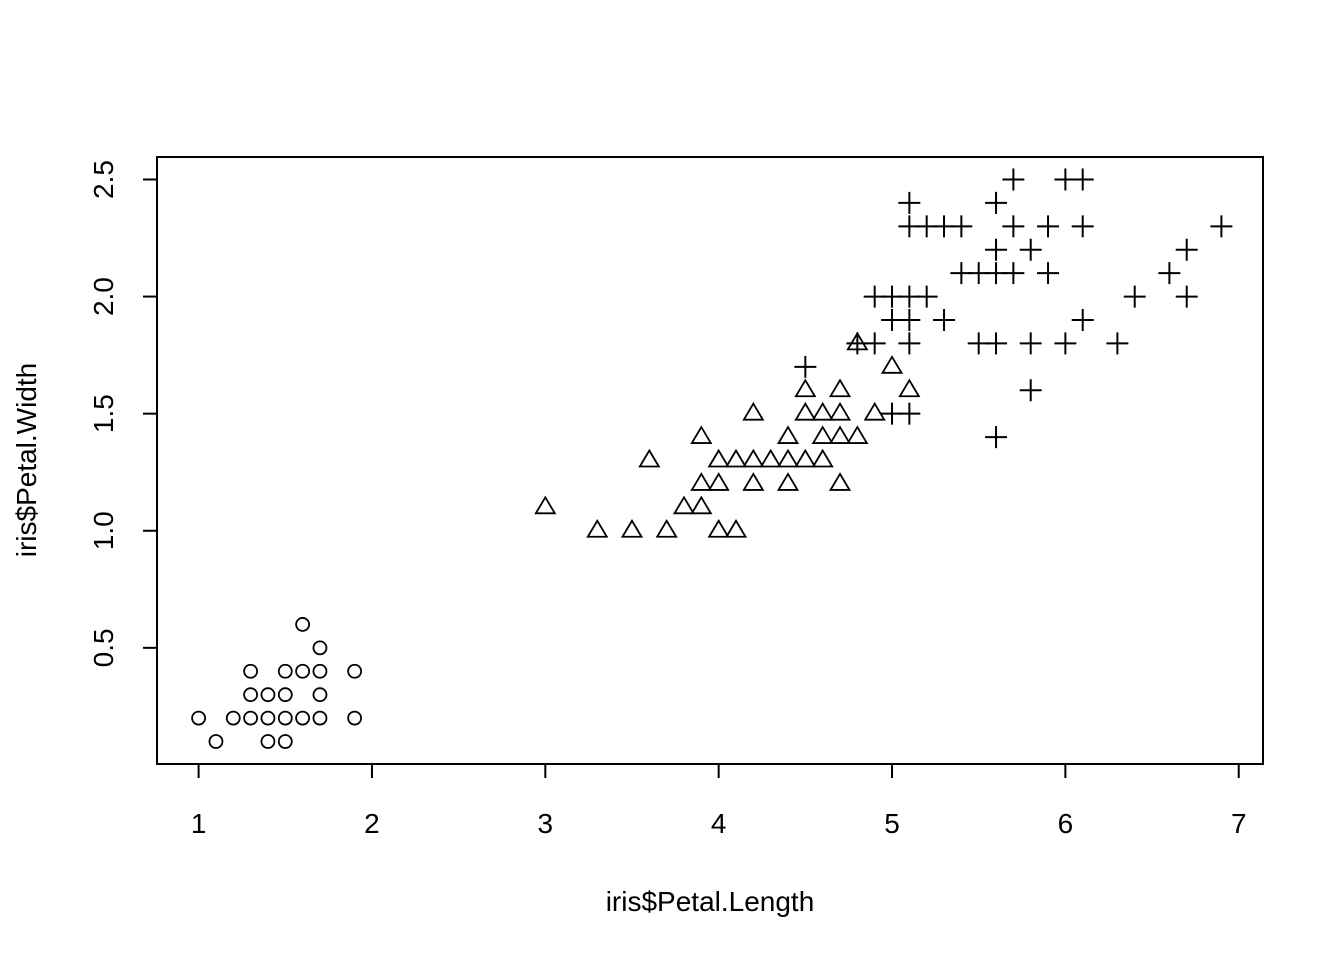 The height and width of the screenshot is (960, 1344). What do you see at coordinates (103, 296) in the screenshot?
I see `y-tick-label: 2.0` at bounding box center [103, 296].